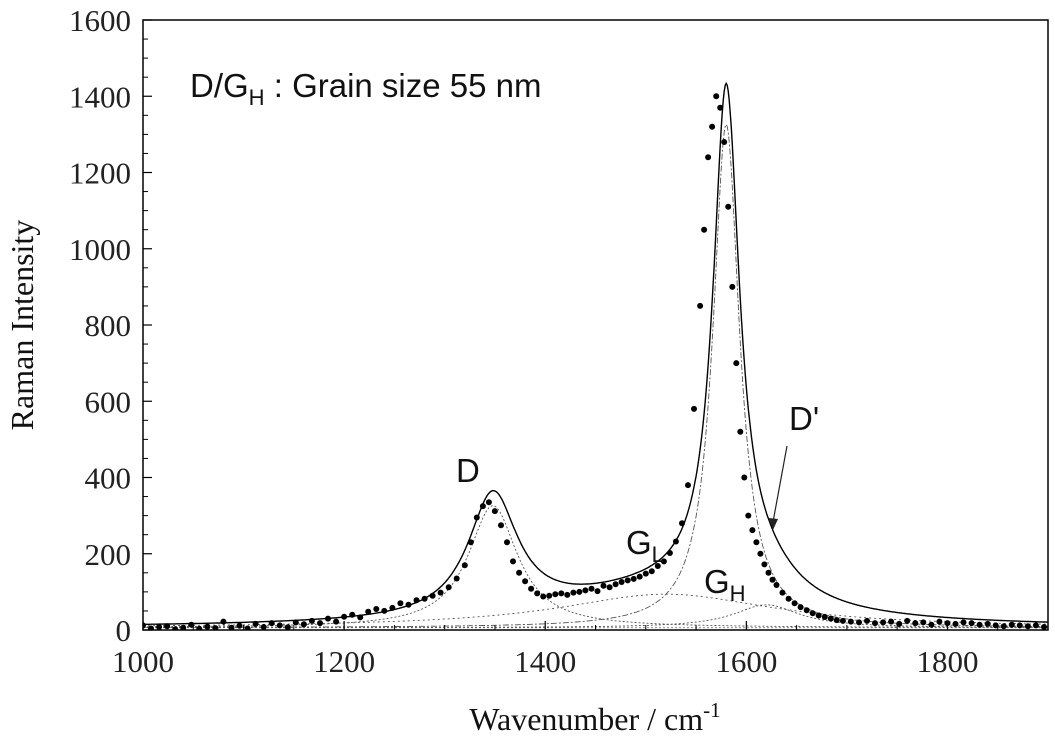 The width and height of the screenshot is (1055, 737). Describe the element at coordinates (725, 584) in the screenshot. I see `gh-peak-label: GH` at that location.